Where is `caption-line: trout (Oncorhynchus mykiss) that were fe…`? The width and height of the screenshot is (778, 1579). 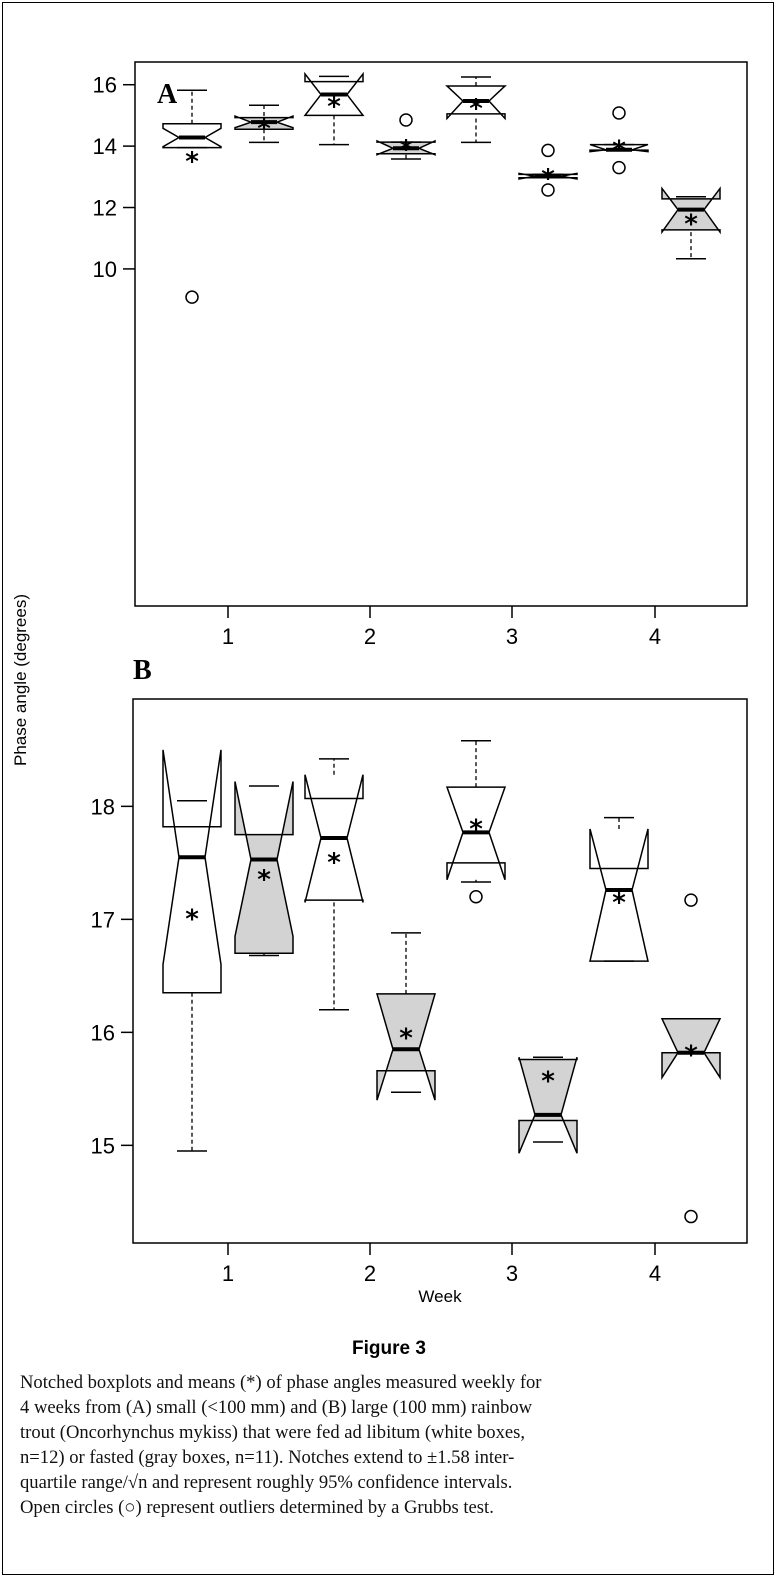 caption-line: trout (Oncorhynchus mykiss) that were fe… is located at coordinates (273, 1432).